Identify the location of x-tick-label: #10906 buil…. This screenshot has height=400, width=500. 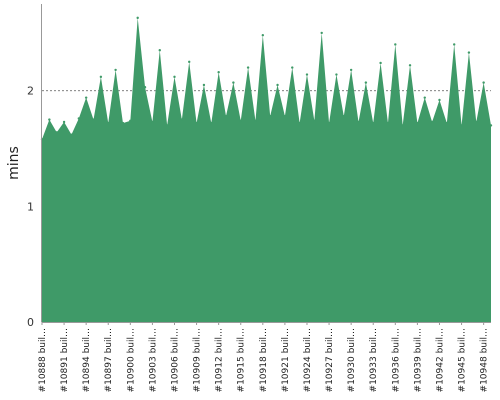
(175, 360).